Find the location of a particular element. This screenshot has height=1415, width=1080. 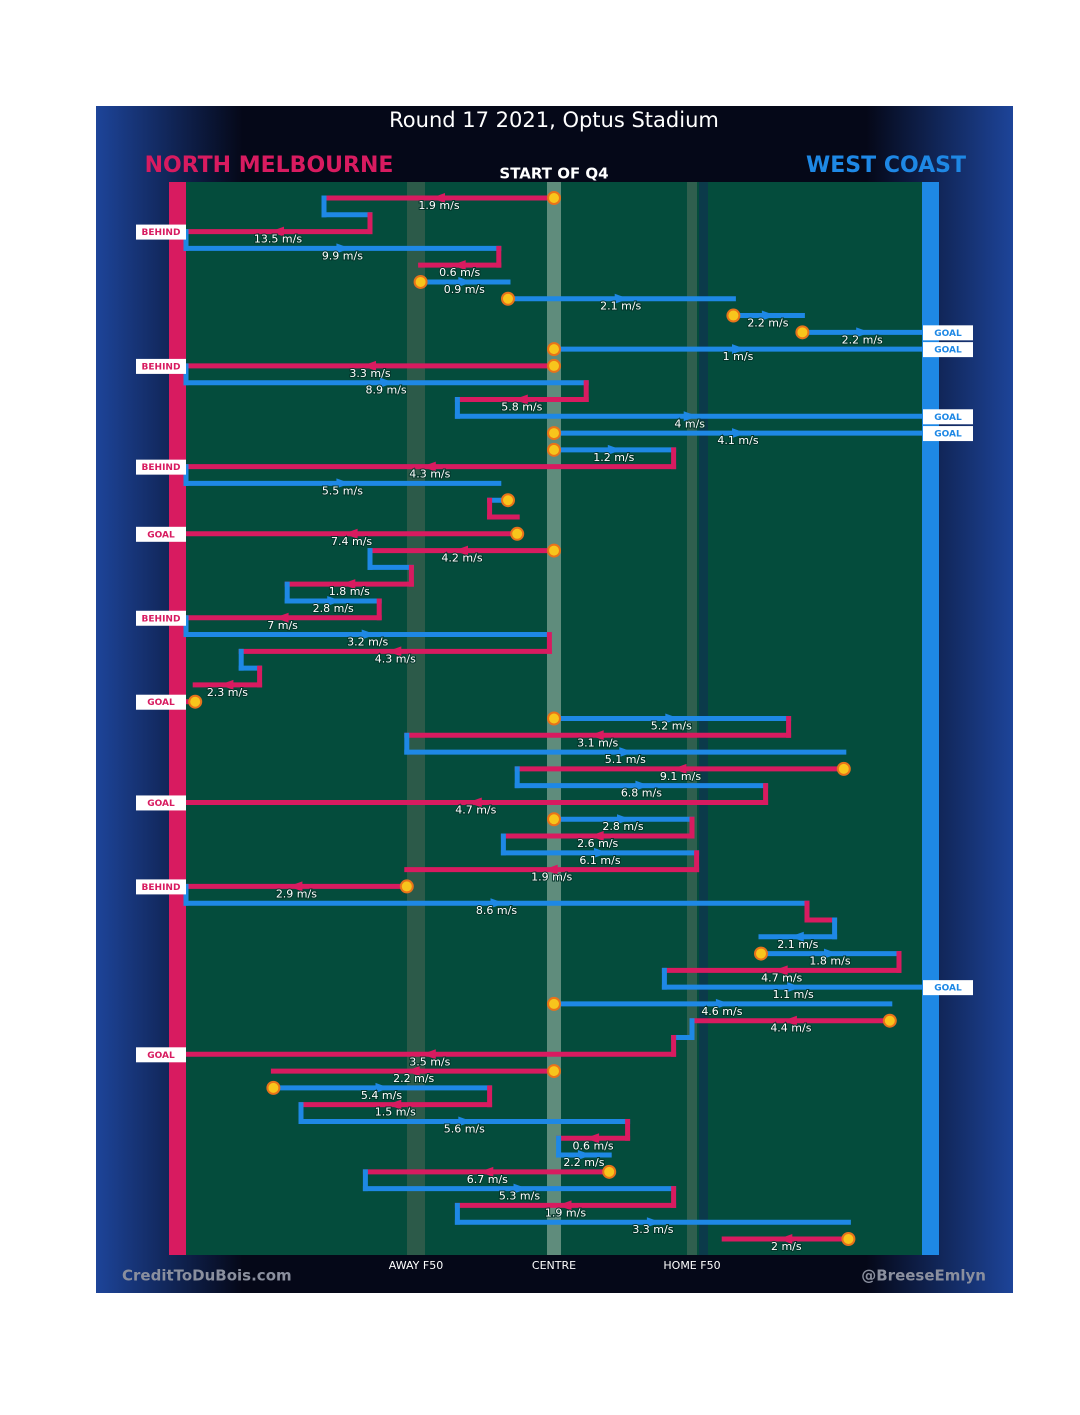

speed-label: 2.3 m/s is located at coordinates (227, 692).